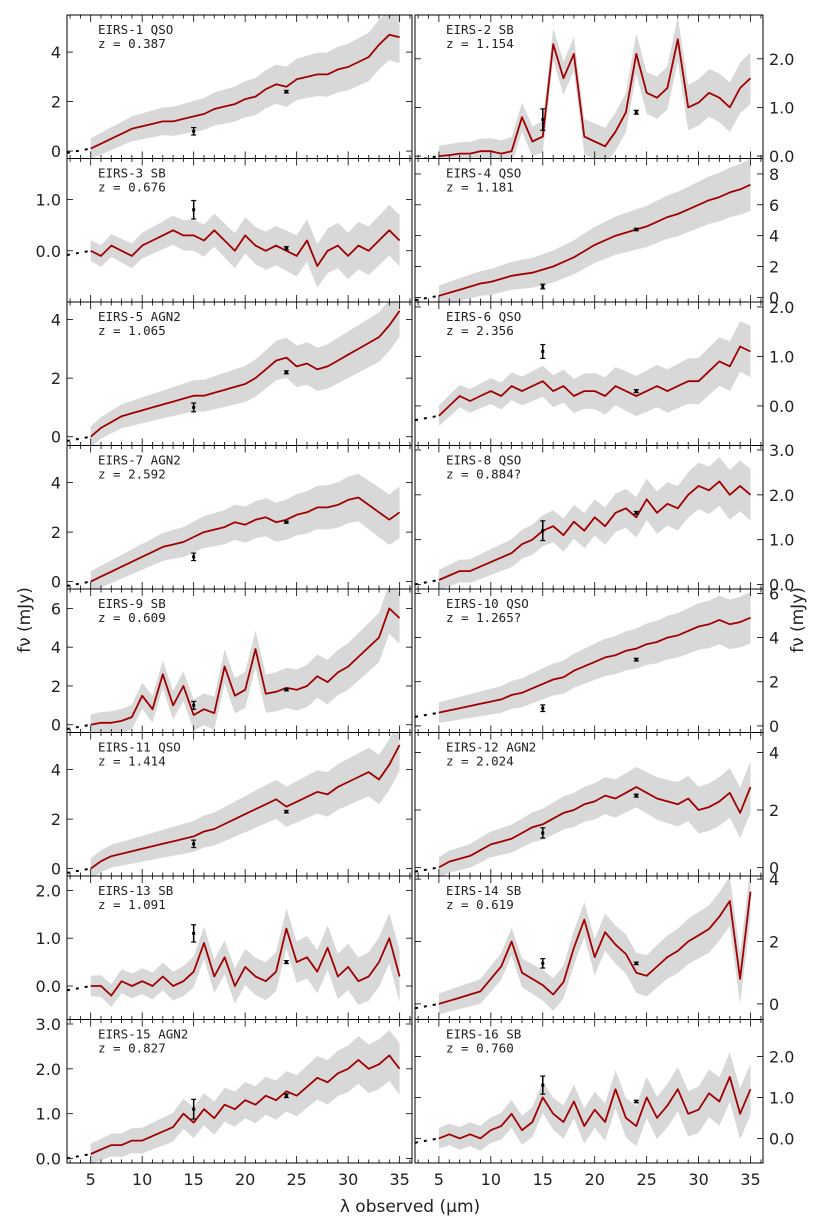 The height and width of the screenshot is (1227, 817). I want to click on panel-eirs-16: 0.0 1.0 2.0 EIRS-16 SBz = 0.760, so click(604, 1091).